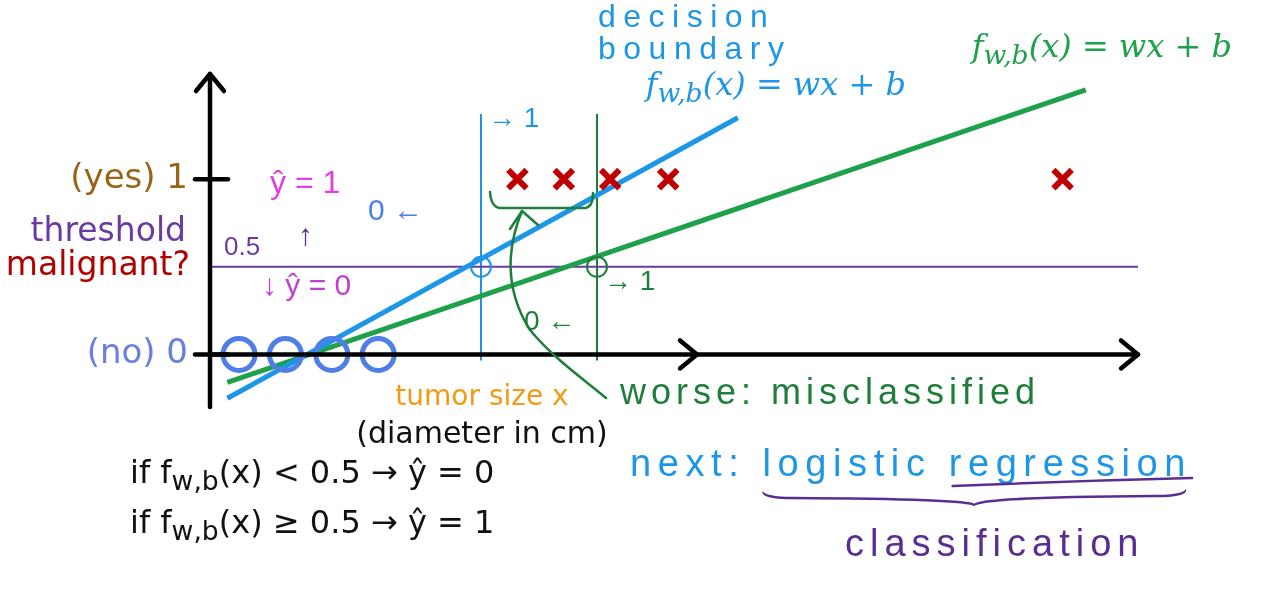 The height and width of the screenshot is (608, 1267). Describe the element at coordinates (911, 463) in the screenshot. I see `text: next: logistic regression` at that location.